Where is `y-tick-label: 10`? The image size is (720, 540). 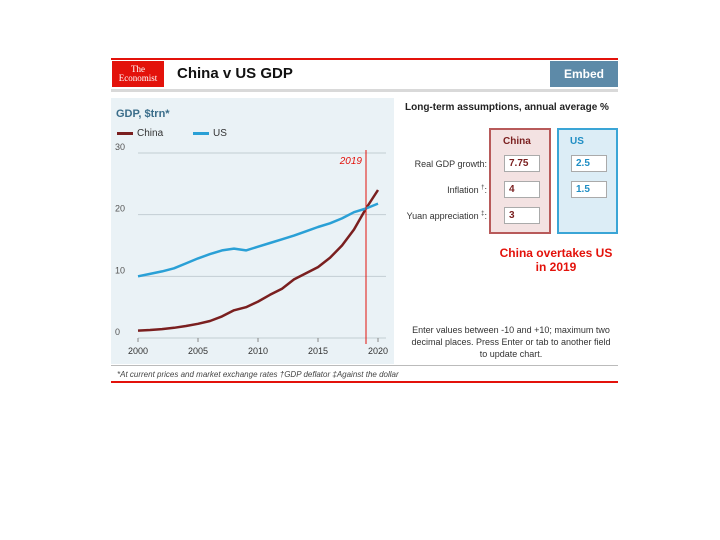 y-tick-label: 10 is located at coordinates (120, 270).